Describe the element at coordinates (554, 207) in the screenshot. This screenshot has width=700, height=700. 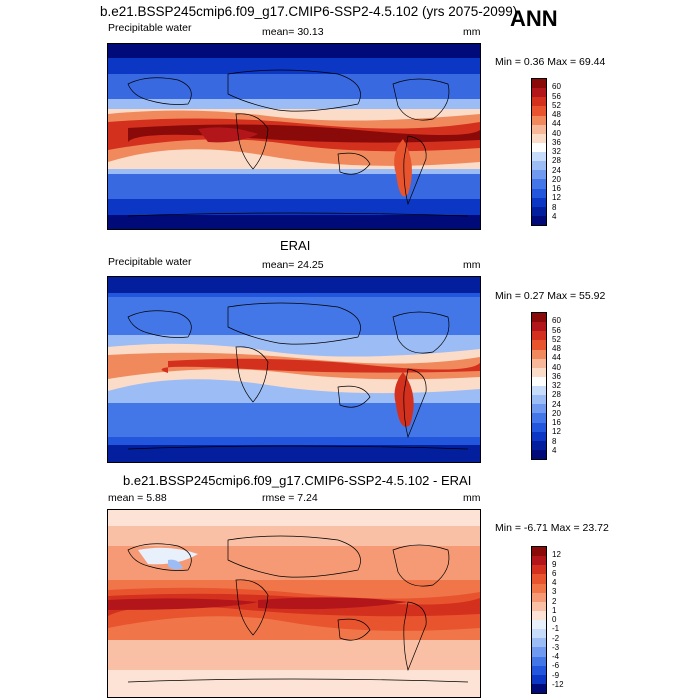
I see `colorbar-tick-label: 8` at that location.